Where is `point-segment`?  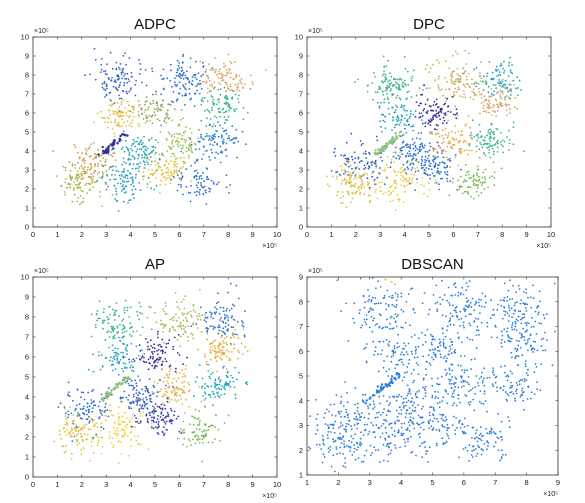 point-segment is located at coordinates (392, 143).